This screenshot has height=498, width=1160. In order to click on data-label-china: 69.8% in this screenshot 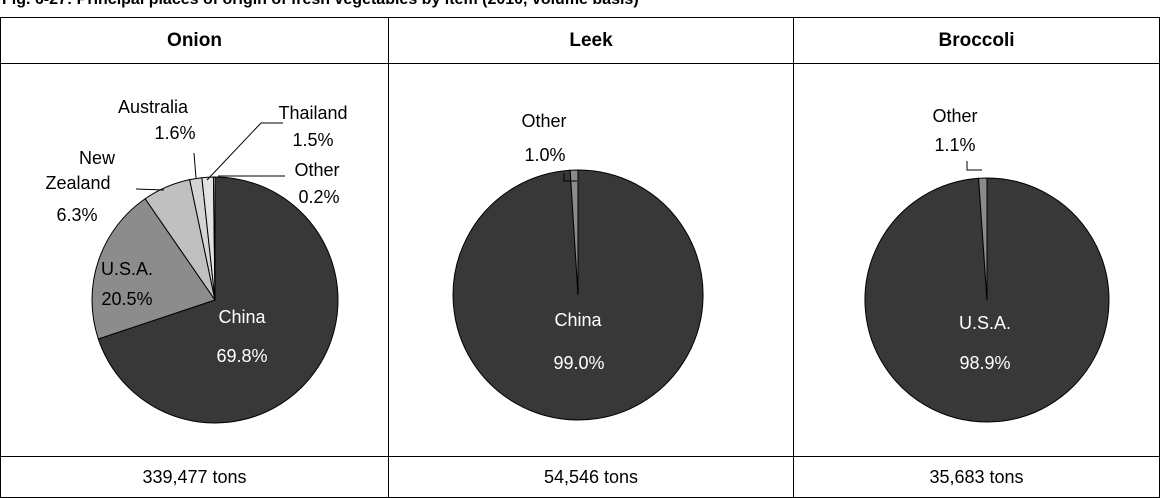, I will do `click(241, 356)`.